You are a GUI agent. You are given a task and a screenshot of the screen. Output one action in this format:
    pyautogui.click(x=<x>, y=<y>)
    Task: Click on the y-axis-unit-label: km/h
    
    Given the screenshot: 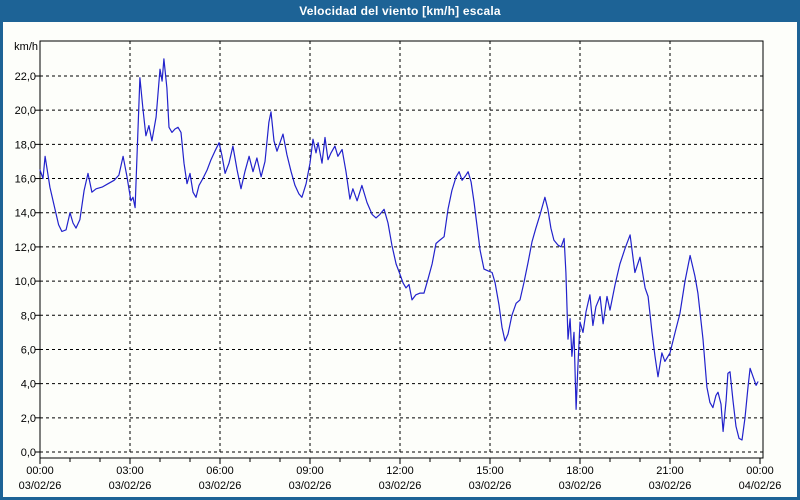 What is the action you would take?
    pyautogui.click(x=26, y=47)
    